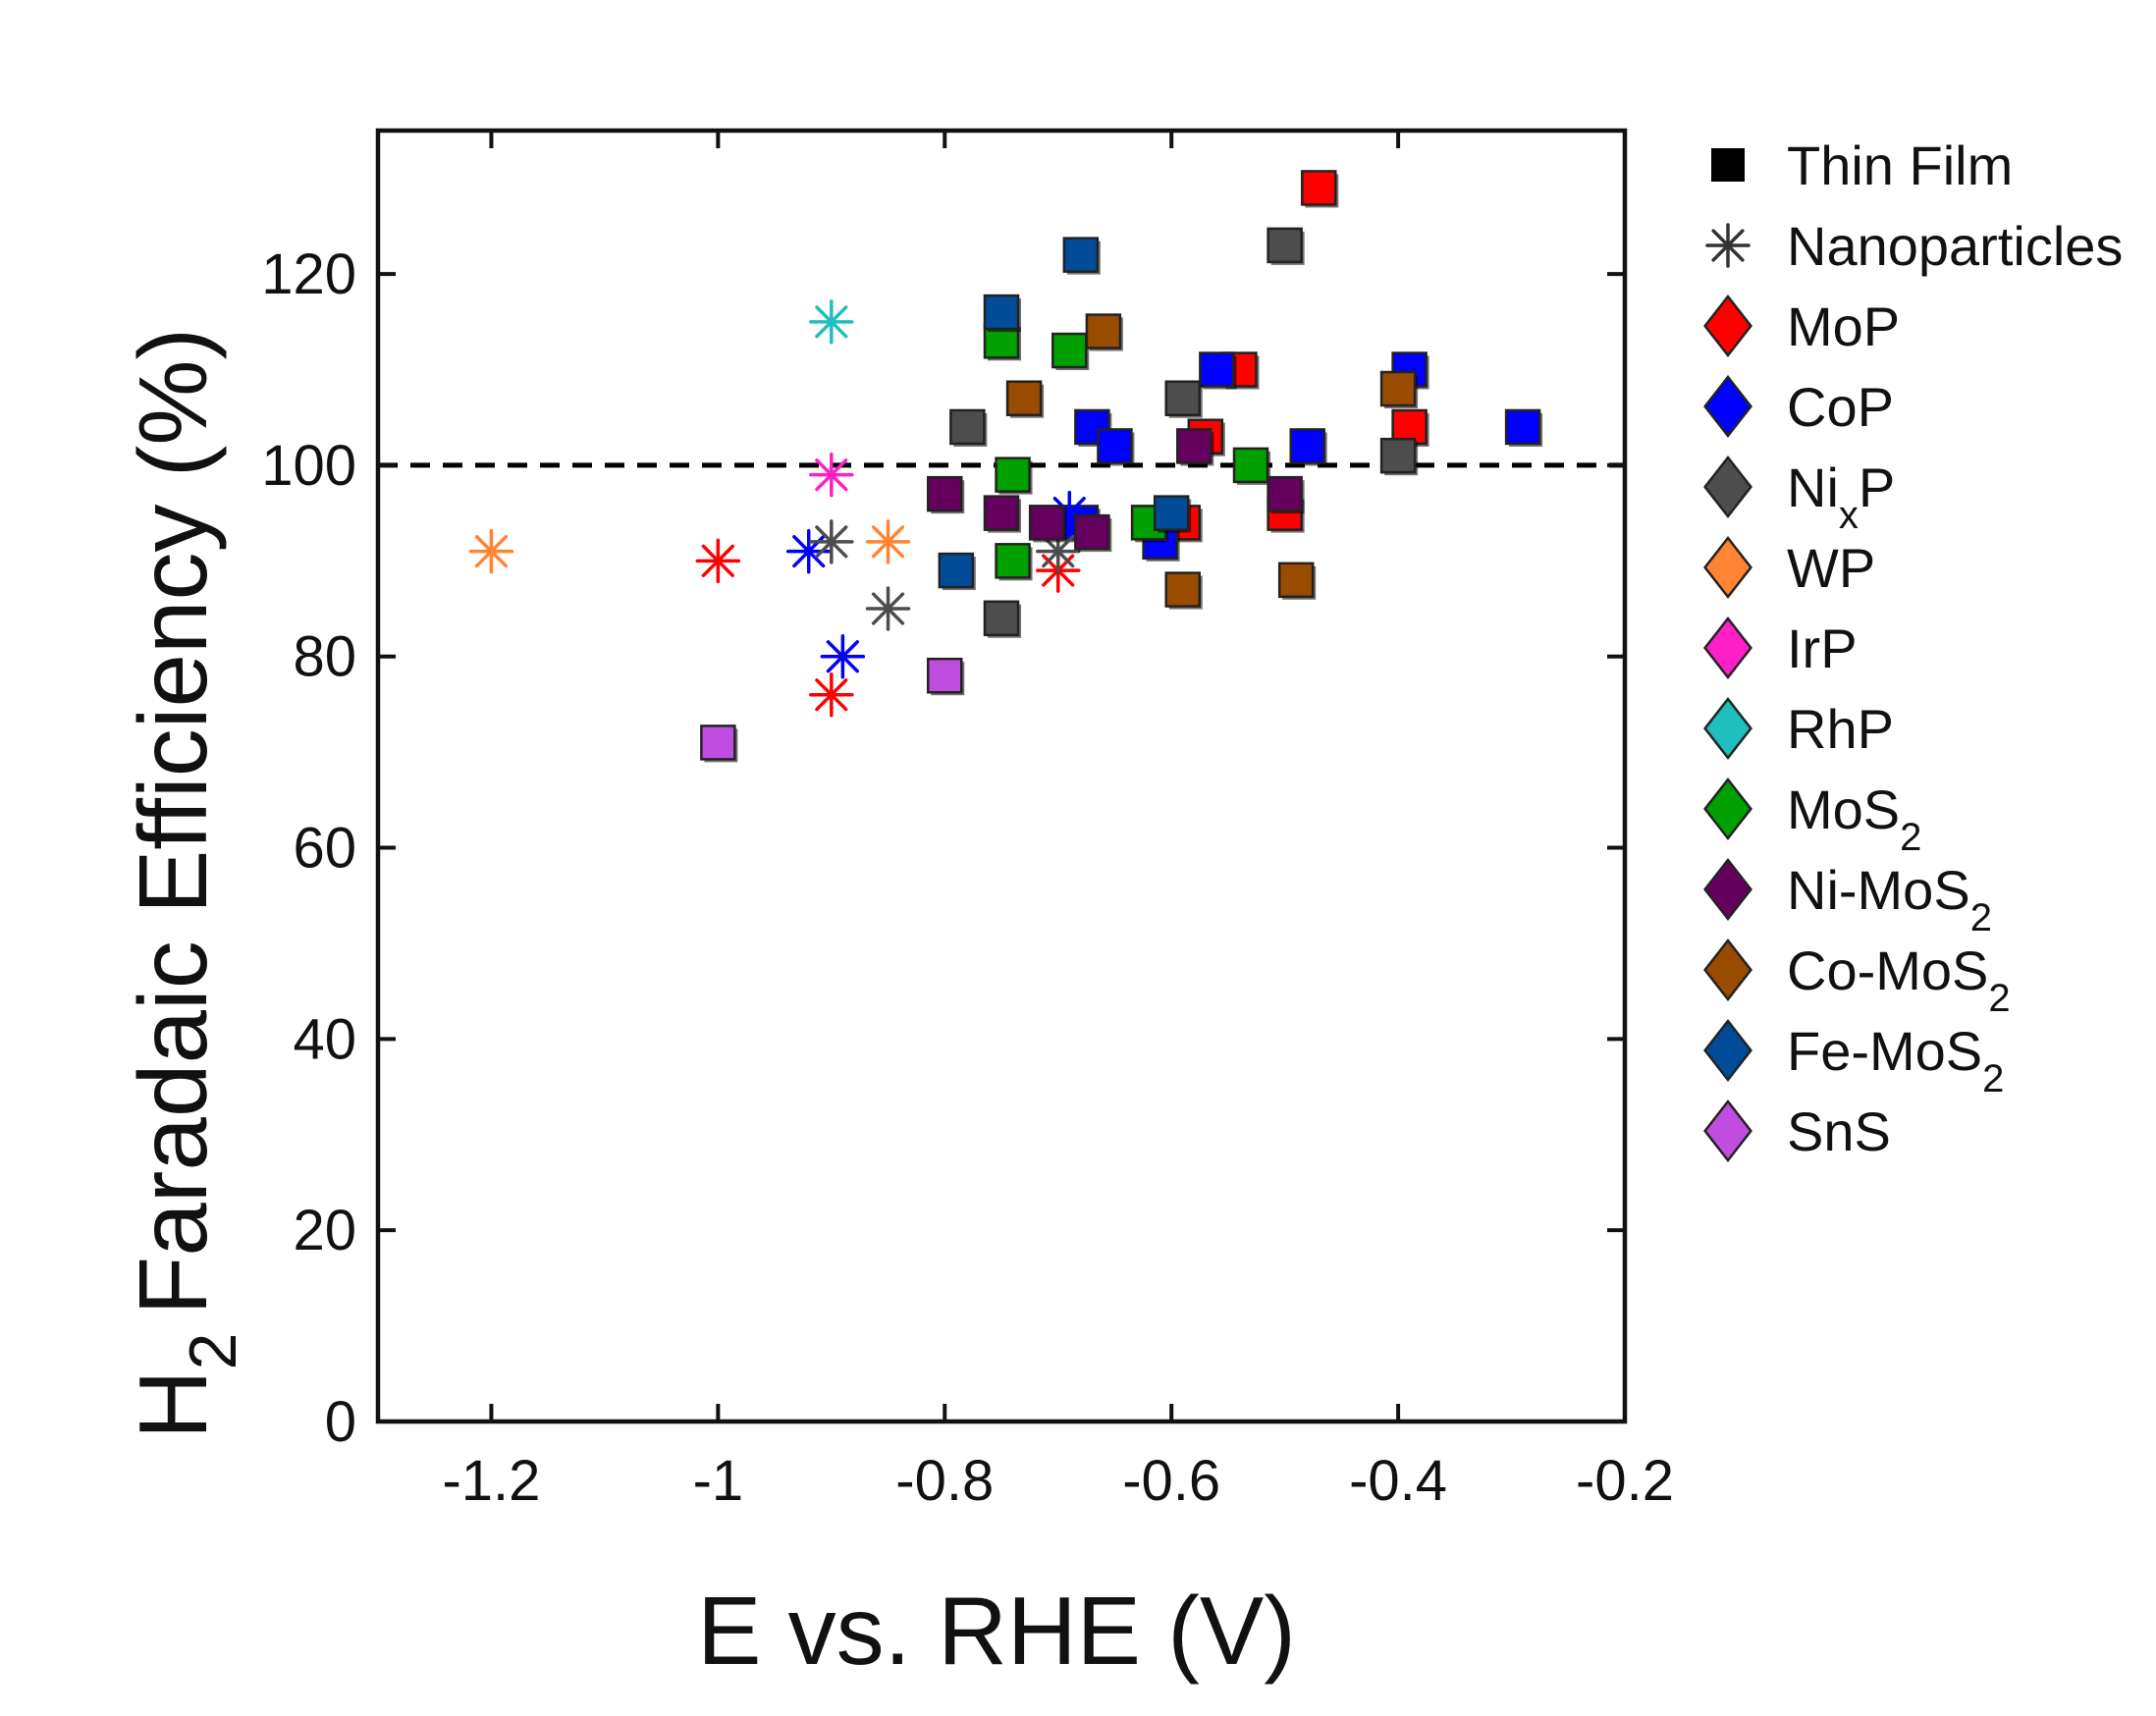 This screenshot has height=1716, width=2156. What do you see at coordinates (832, 322) in the screenshot?
I see `point-rhp-nanoparticle` at bounding box center [832, 322].